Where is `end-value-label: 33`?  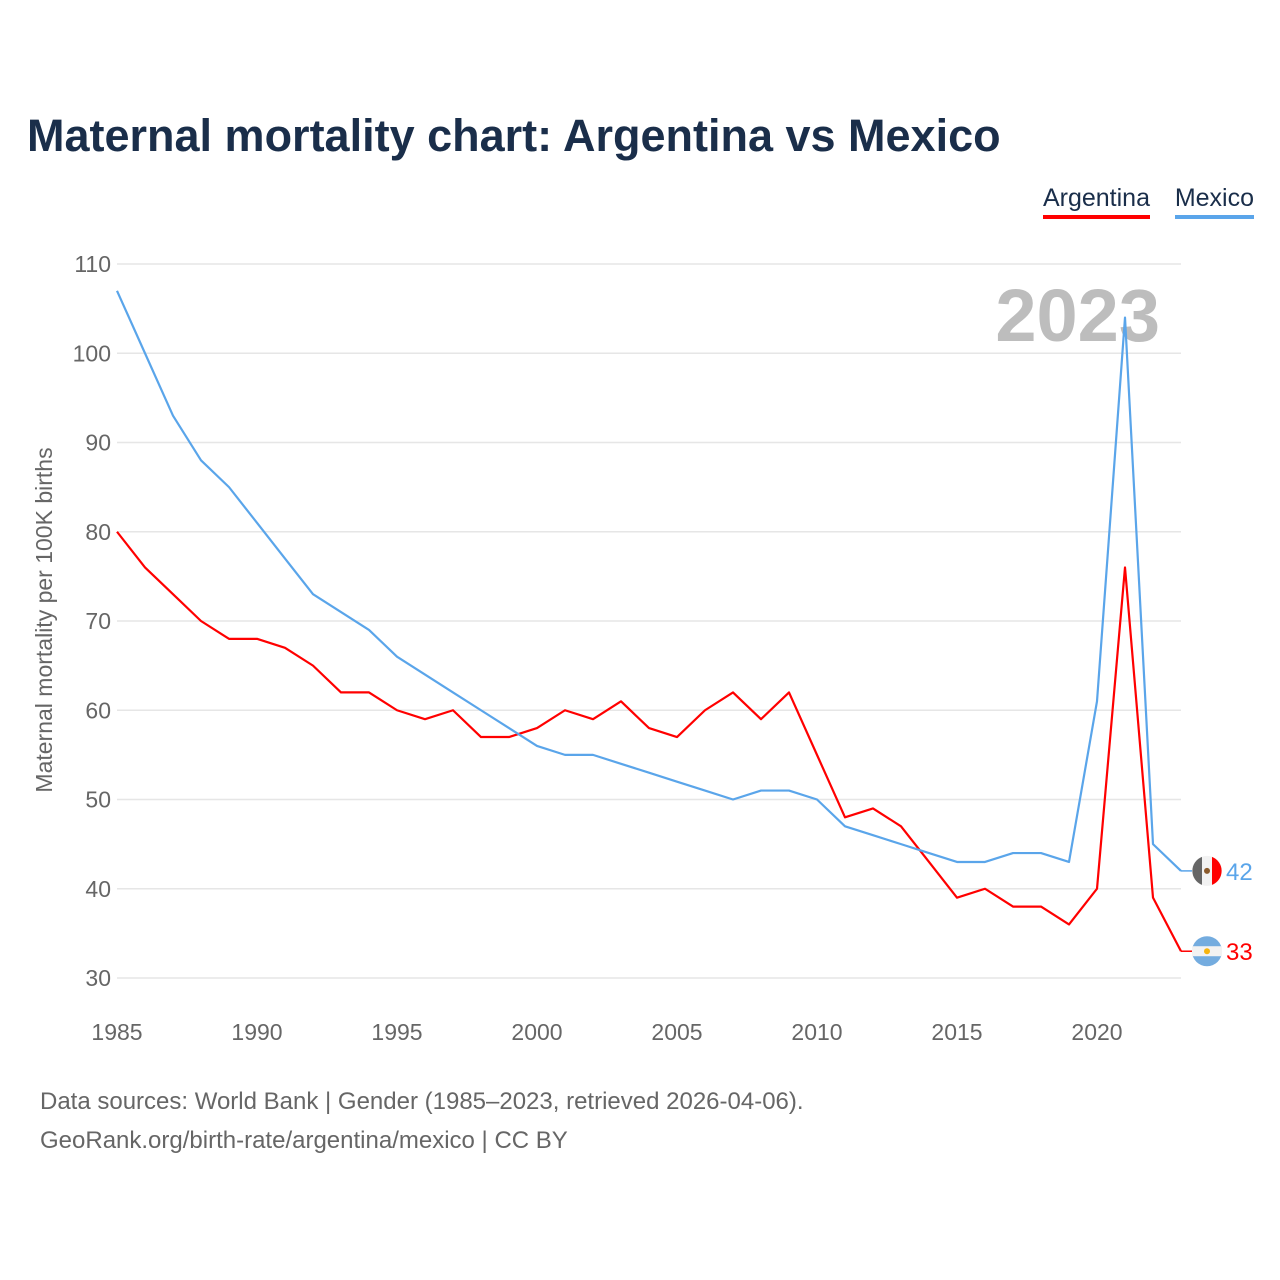 end-value-label: 33 is located at coordinates (1239, 952).